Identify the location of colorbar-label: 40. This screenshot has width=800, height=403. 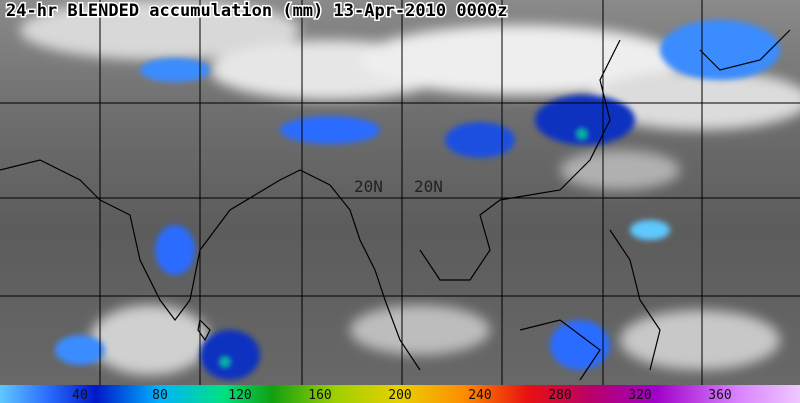
(80, 395).